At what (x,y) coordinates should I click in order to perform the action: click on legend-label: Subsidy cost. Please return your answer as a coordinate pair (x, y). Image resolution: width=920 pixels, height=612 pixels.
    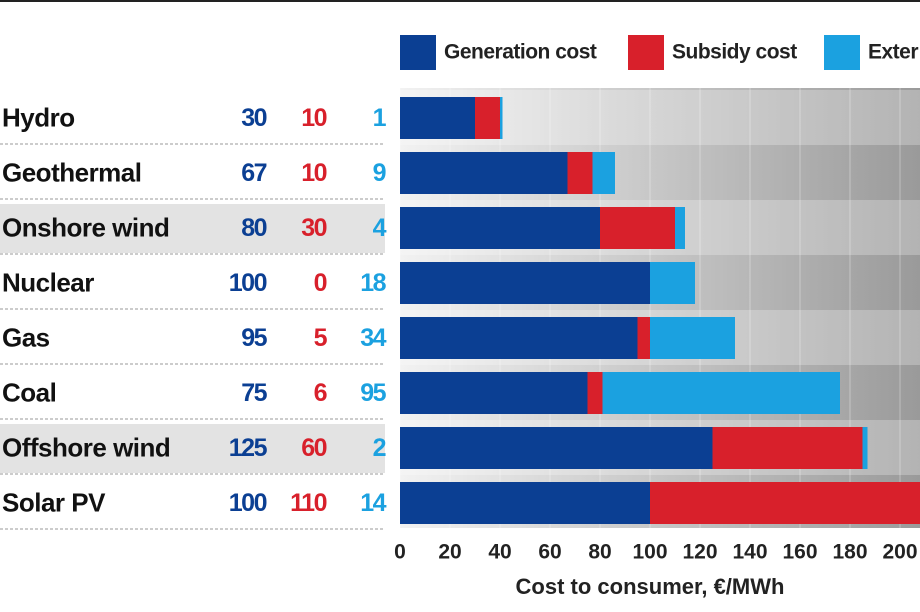
    Looking at the image, I should click on (734, 52).